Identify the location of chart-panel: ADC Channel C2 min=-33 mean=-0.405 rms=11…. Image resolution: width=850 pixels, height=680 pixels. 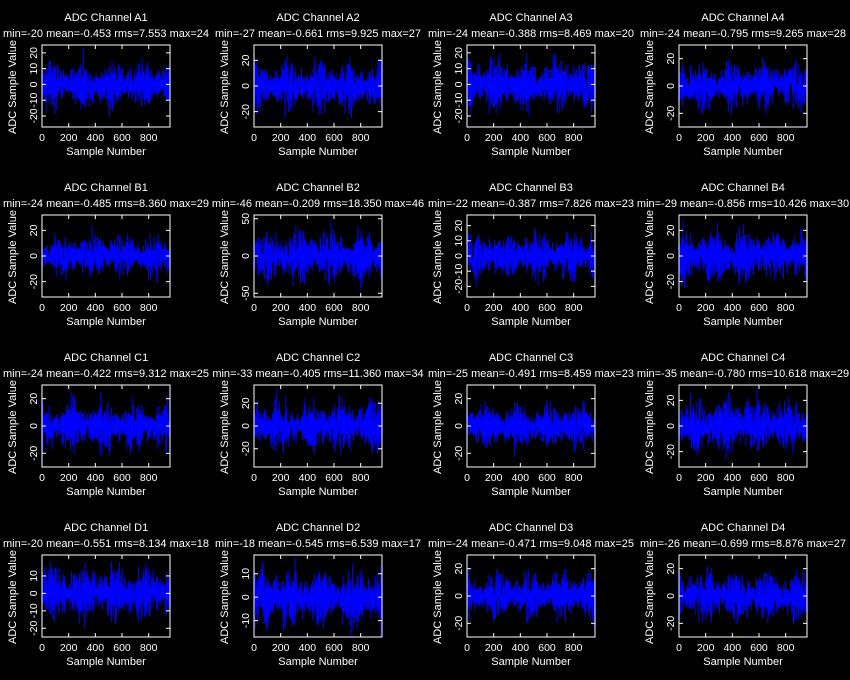
(318, 425).